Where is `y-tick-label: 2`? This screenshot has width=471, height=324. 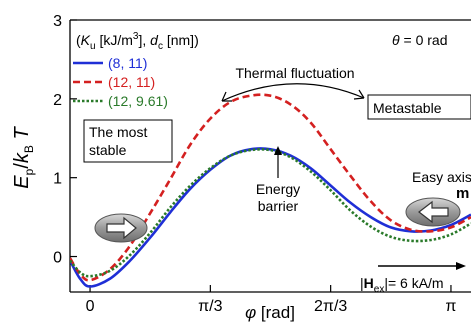
y-tick-label: 2 is located at coordinates (57, 100).